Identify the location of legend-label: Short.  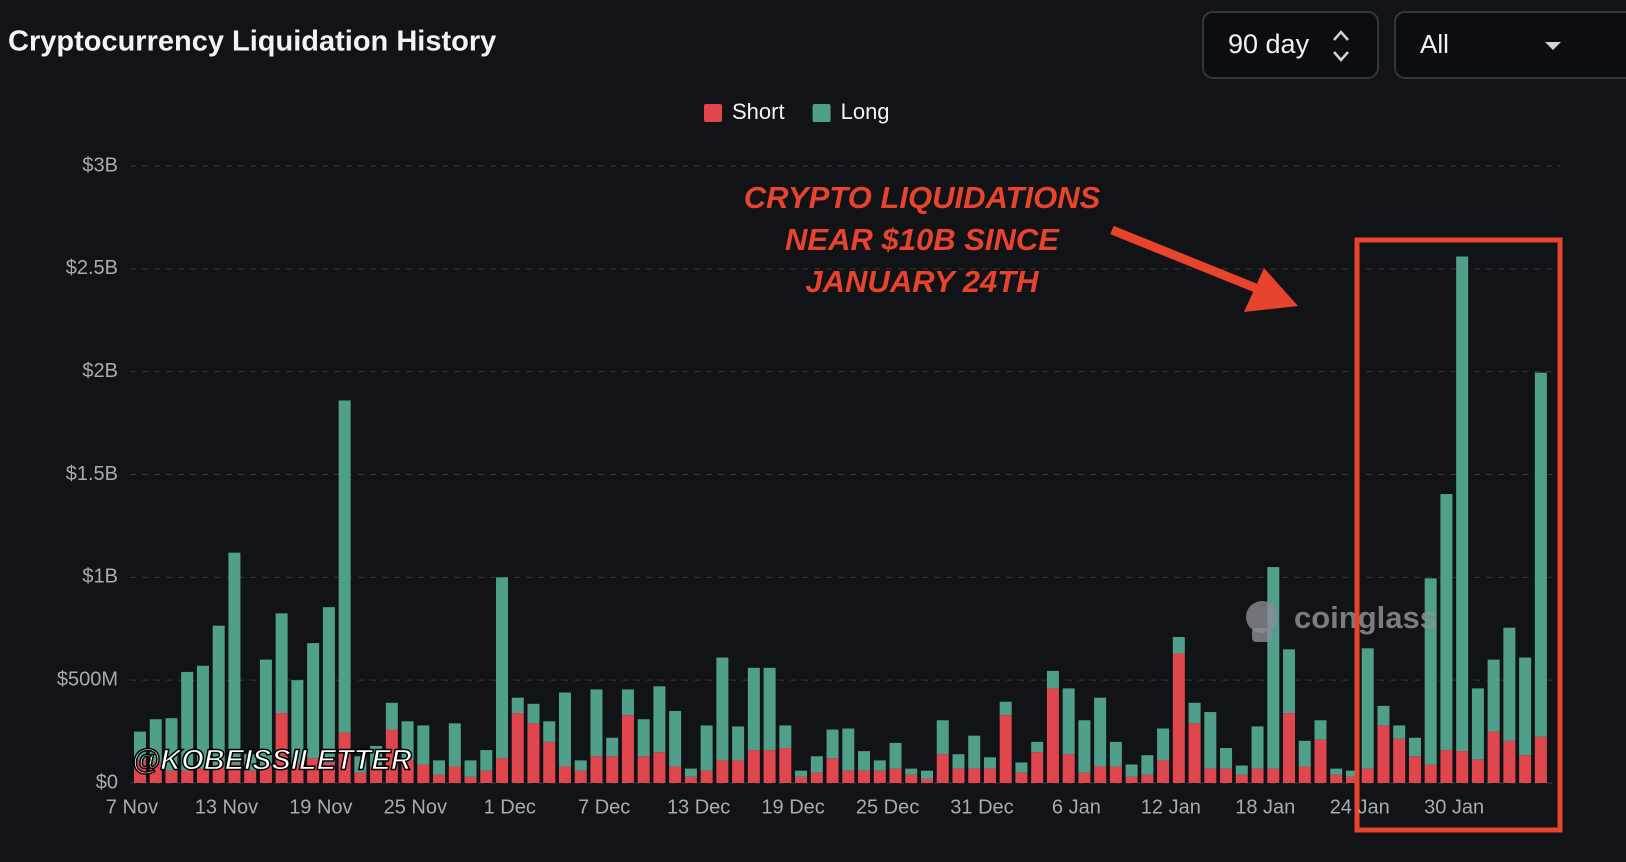
(758, 111).